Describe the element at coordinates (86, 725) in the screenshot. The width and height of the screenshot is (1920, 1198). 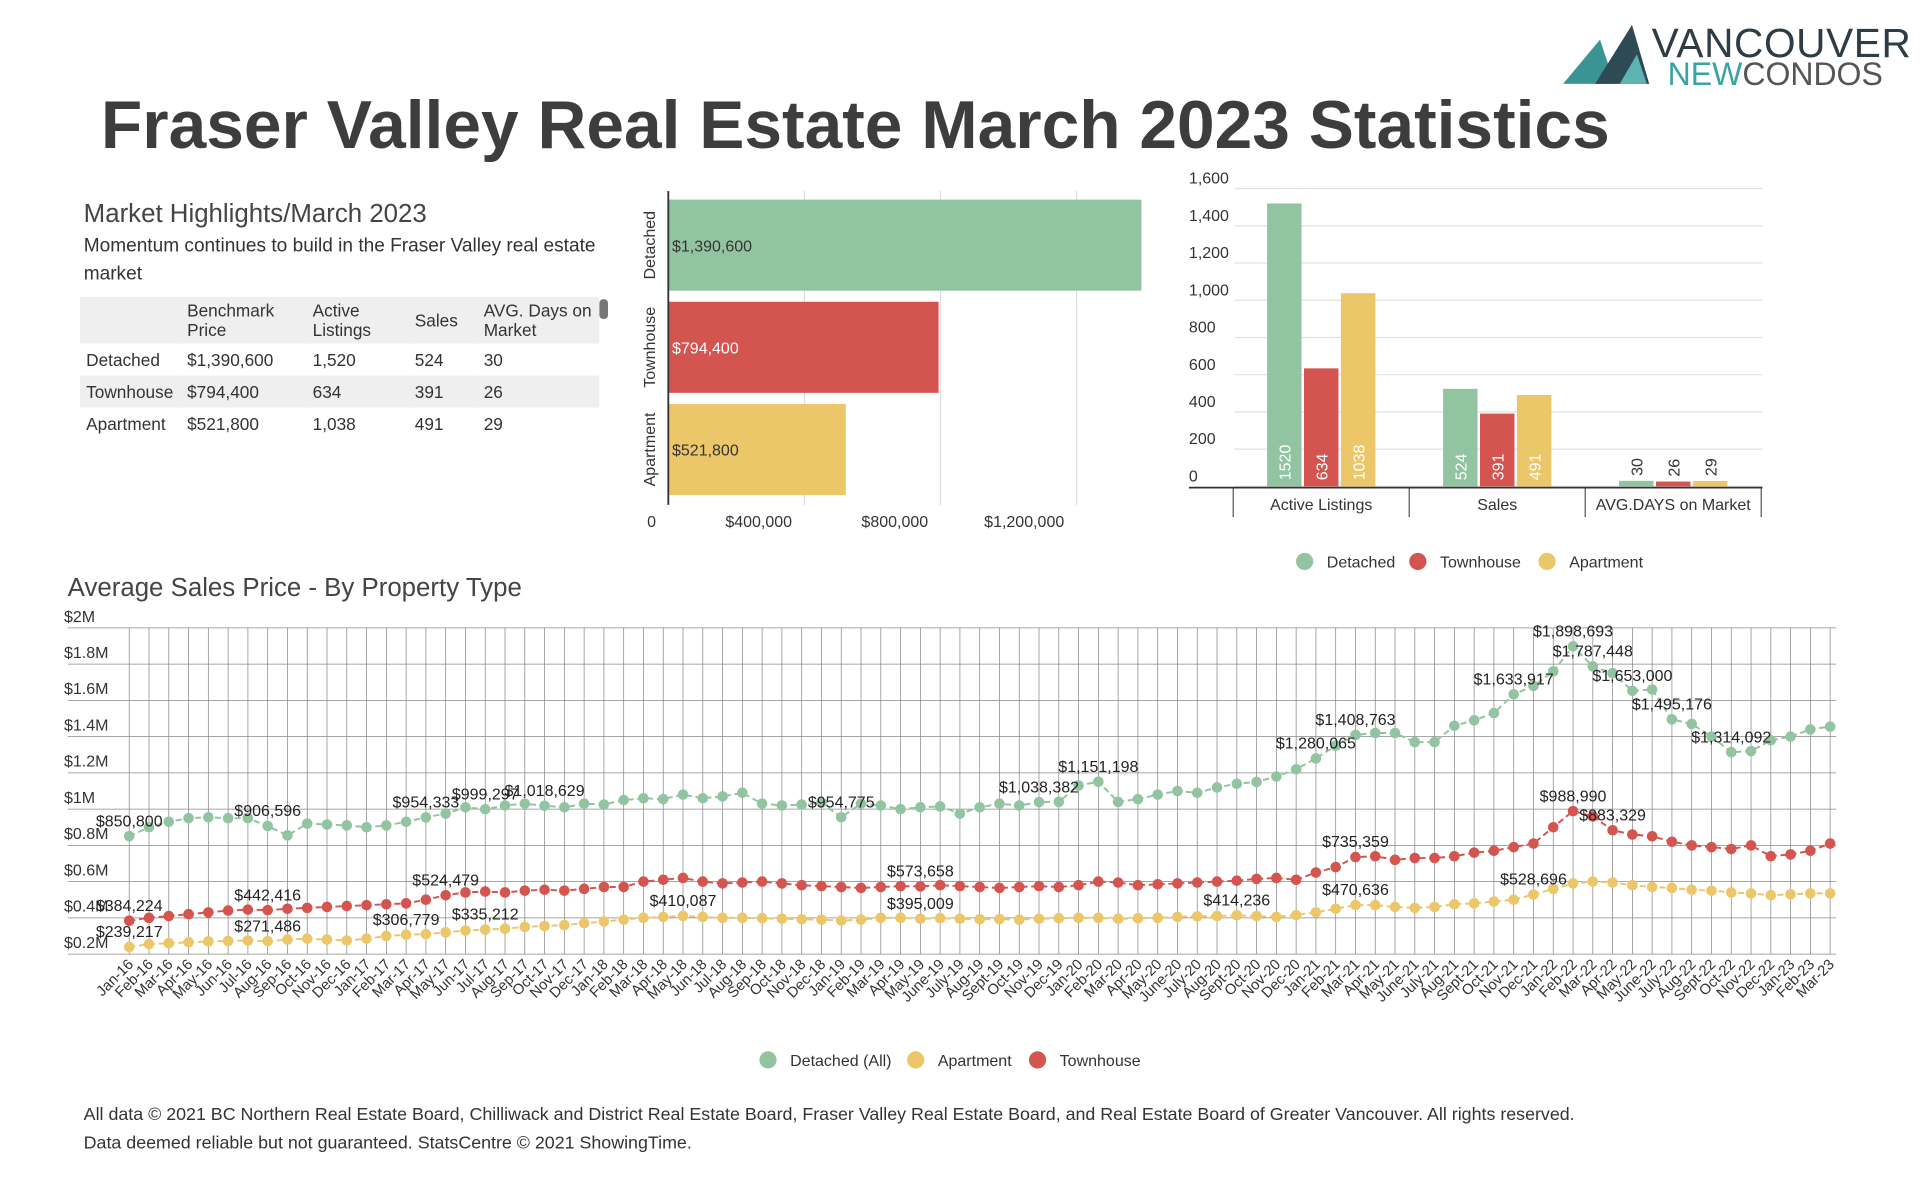
I see `y-tick-label: $1.4M` at that location.